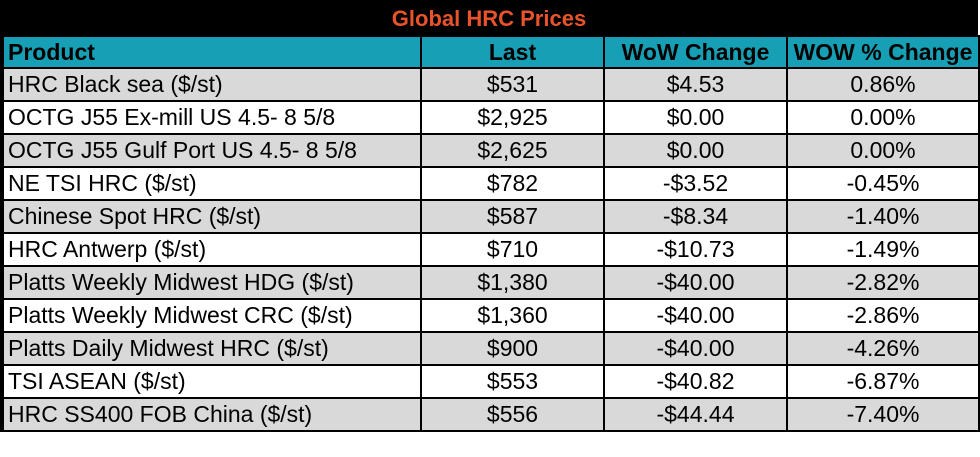 This screenshot has height=457, width=980. I want to click on cell-wow-pct: -1.40%, so click(883, 216).